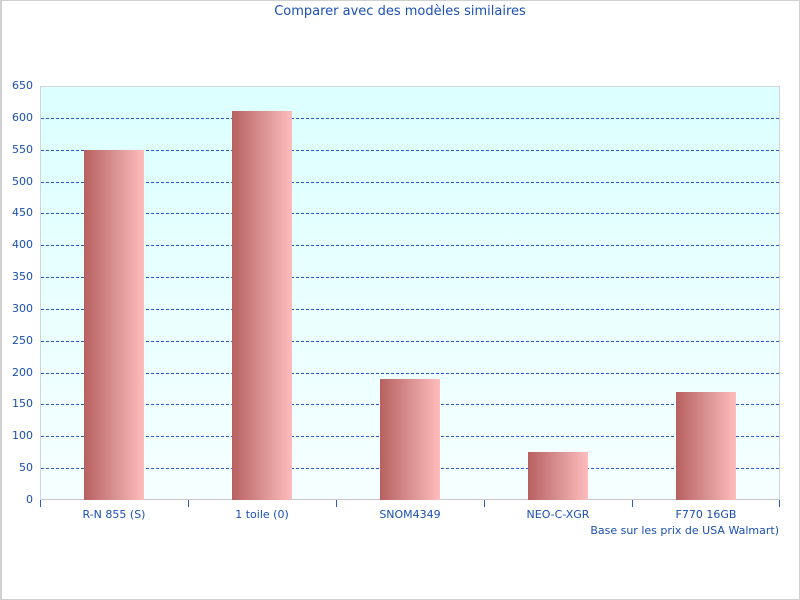  Describe the element at coordinates (22, 277) in the screenshot. I see `y-tick-label: 350` at that location.